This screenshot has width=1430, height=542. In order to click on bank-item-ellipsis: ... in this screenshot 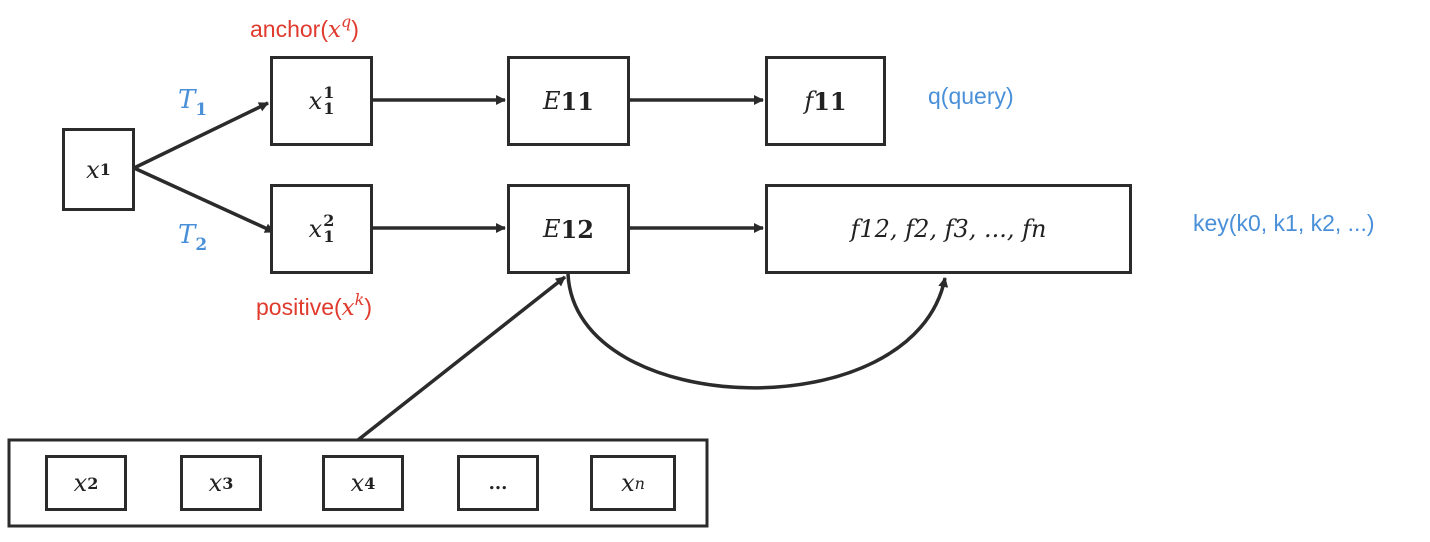, I will do `click(498, 483)`.